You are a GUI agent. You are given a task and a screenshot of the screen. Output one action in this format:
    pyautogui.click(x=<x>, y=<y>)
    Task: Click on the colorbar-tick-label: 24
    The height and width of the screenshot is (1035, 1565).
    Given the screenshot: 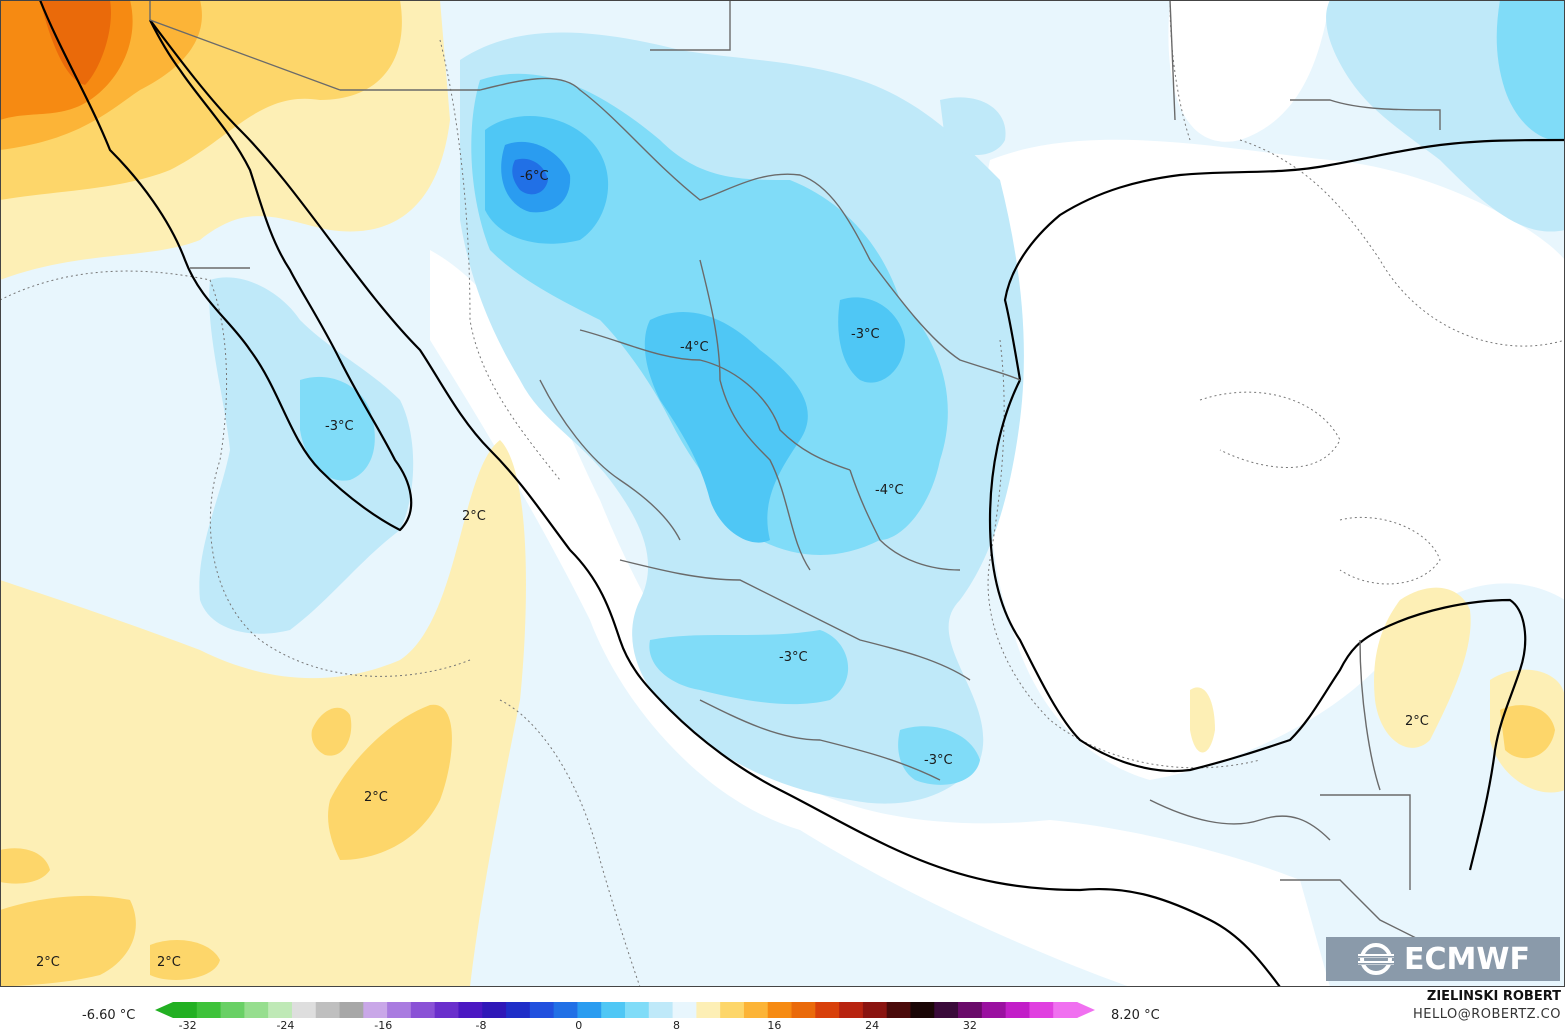 What is the action you would take?
    pyautogui.click(x=872, y=1025)
    